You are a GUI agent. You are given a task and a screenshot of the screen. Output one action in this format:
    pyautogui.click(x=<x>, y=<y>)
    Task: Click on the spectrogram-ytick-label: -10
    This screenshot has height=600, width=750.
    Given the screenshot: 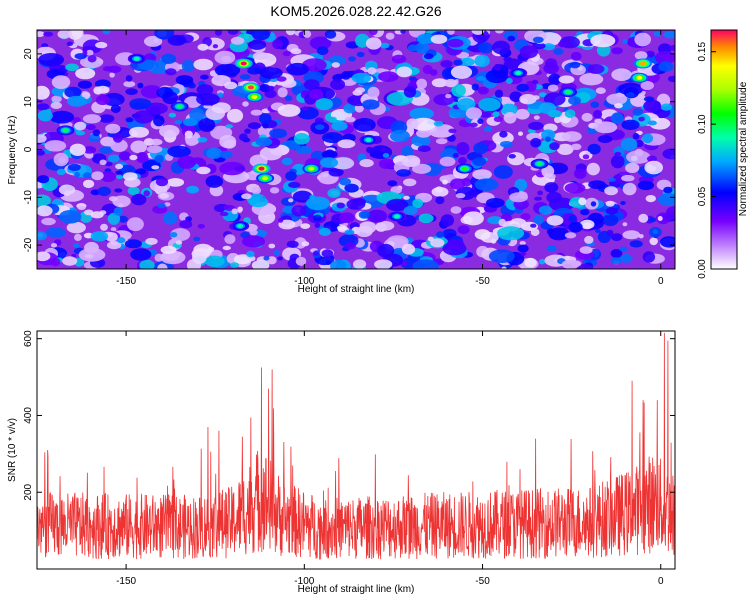 What is the action you would take?
    pyautogui.click(x=28, y=197)
    